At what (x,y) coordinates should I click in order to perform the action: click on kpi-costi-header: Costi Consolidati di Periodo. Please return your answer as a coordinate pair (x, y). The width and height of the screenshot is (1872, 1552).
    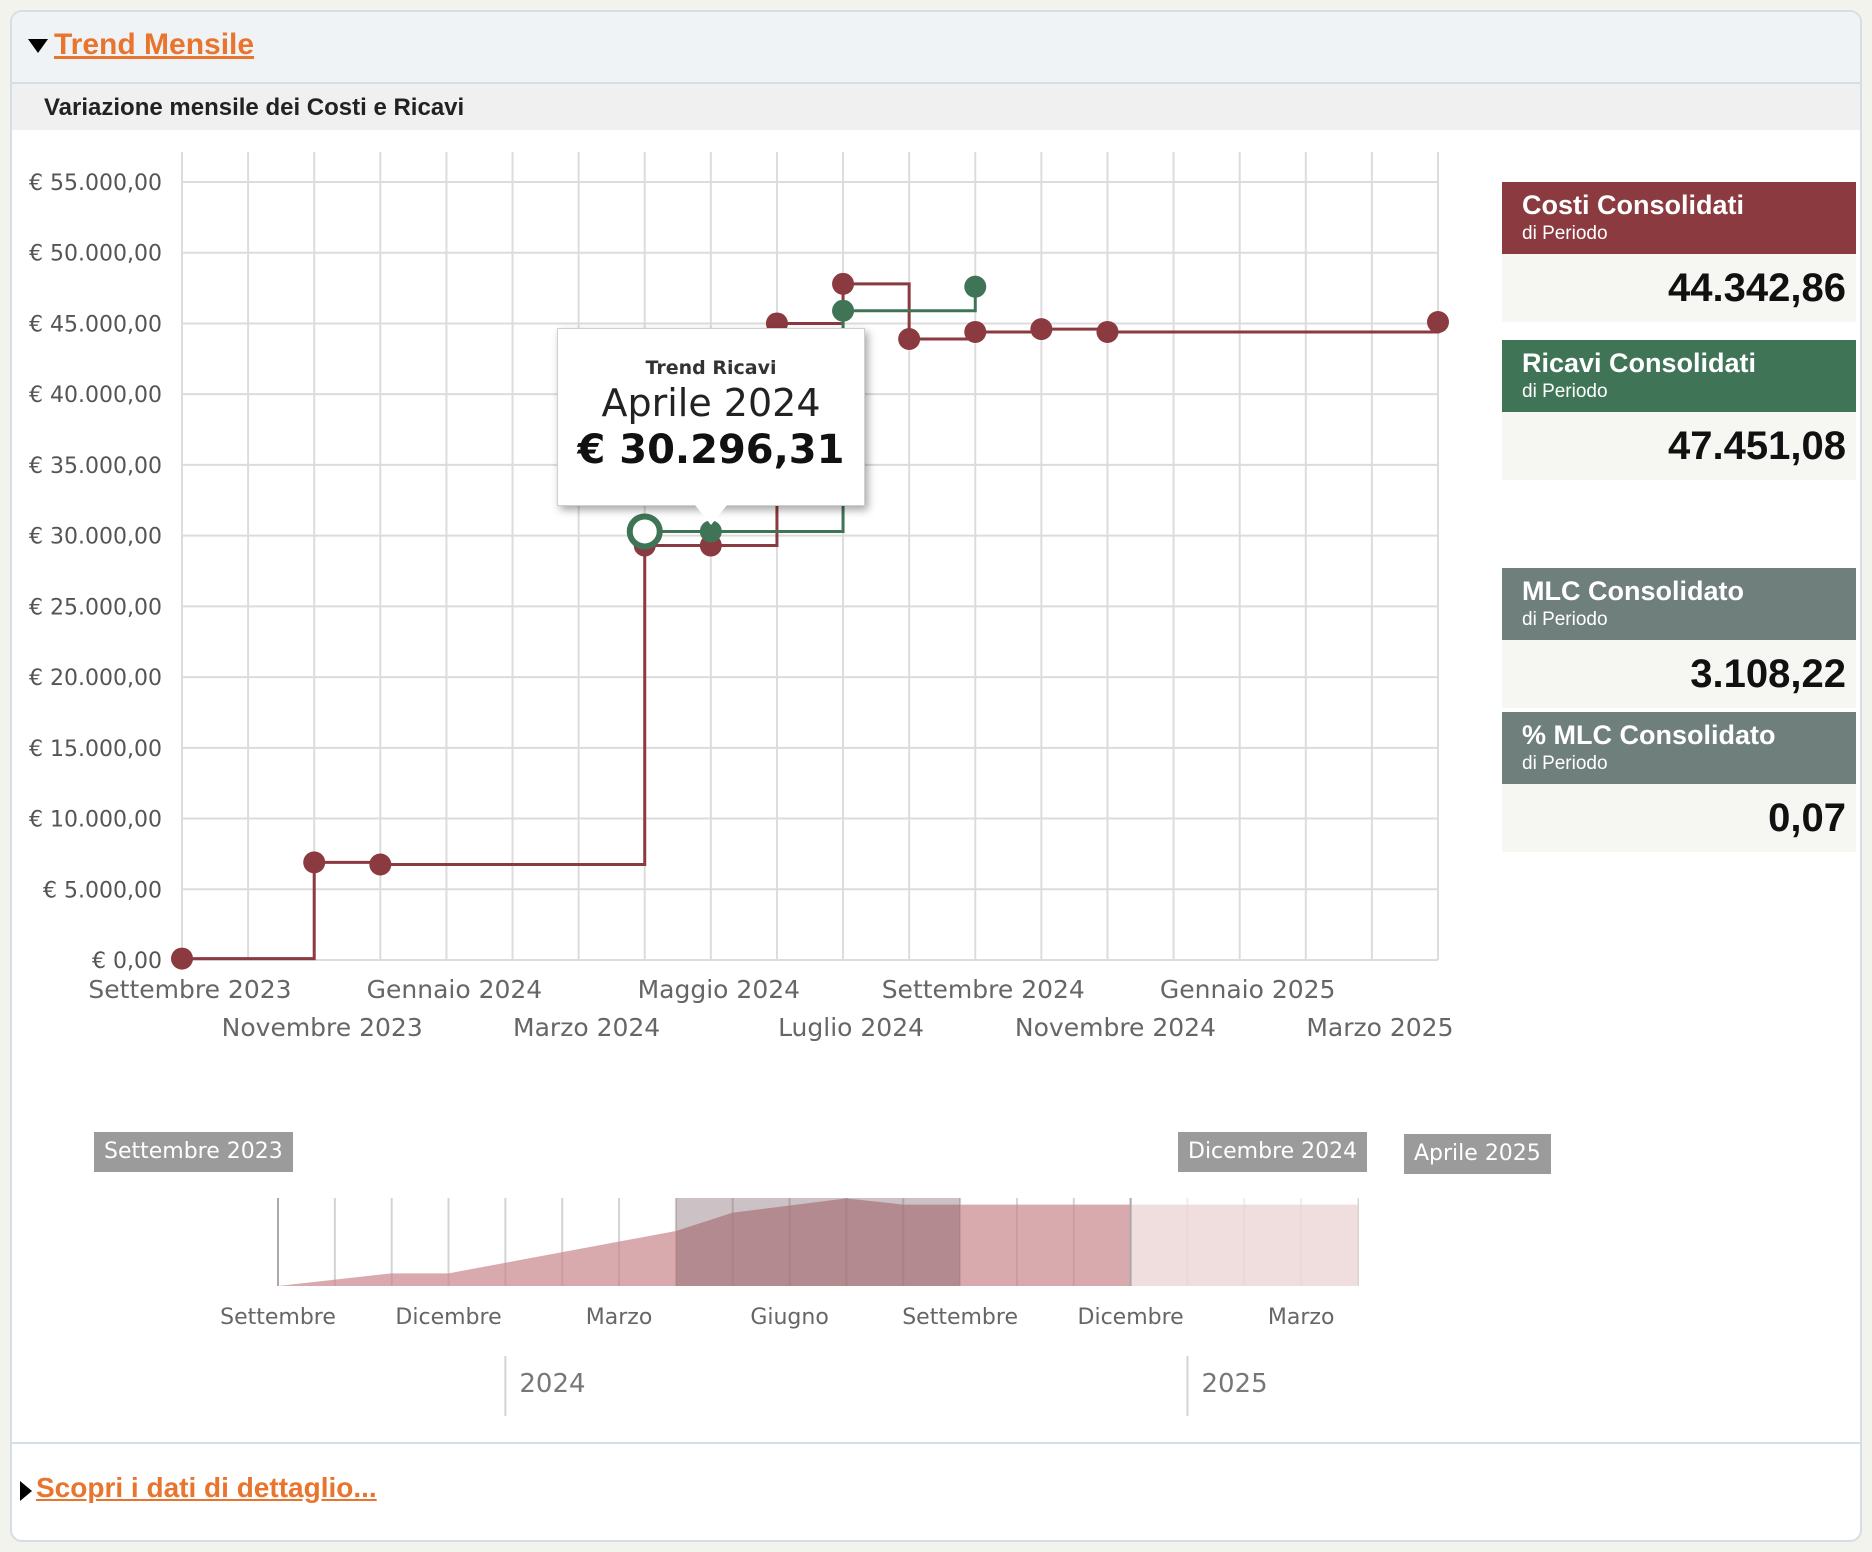
    Looking at the image, I should click on (1679, 218).